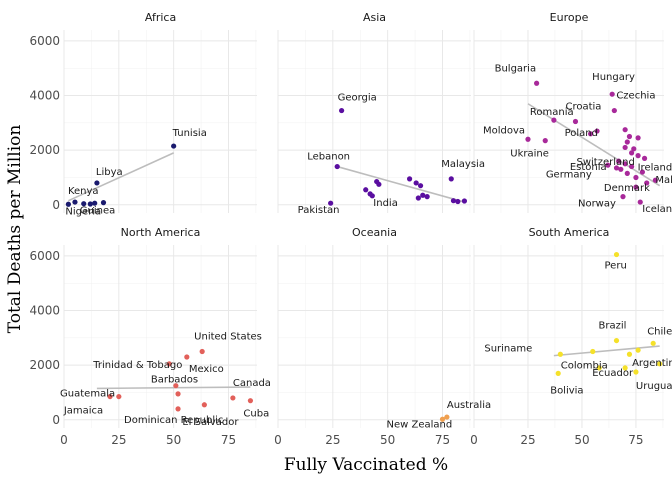 The width and height of the screenshot is (672, 480). I want to click on point-label: Barbados, so click(174, 380).